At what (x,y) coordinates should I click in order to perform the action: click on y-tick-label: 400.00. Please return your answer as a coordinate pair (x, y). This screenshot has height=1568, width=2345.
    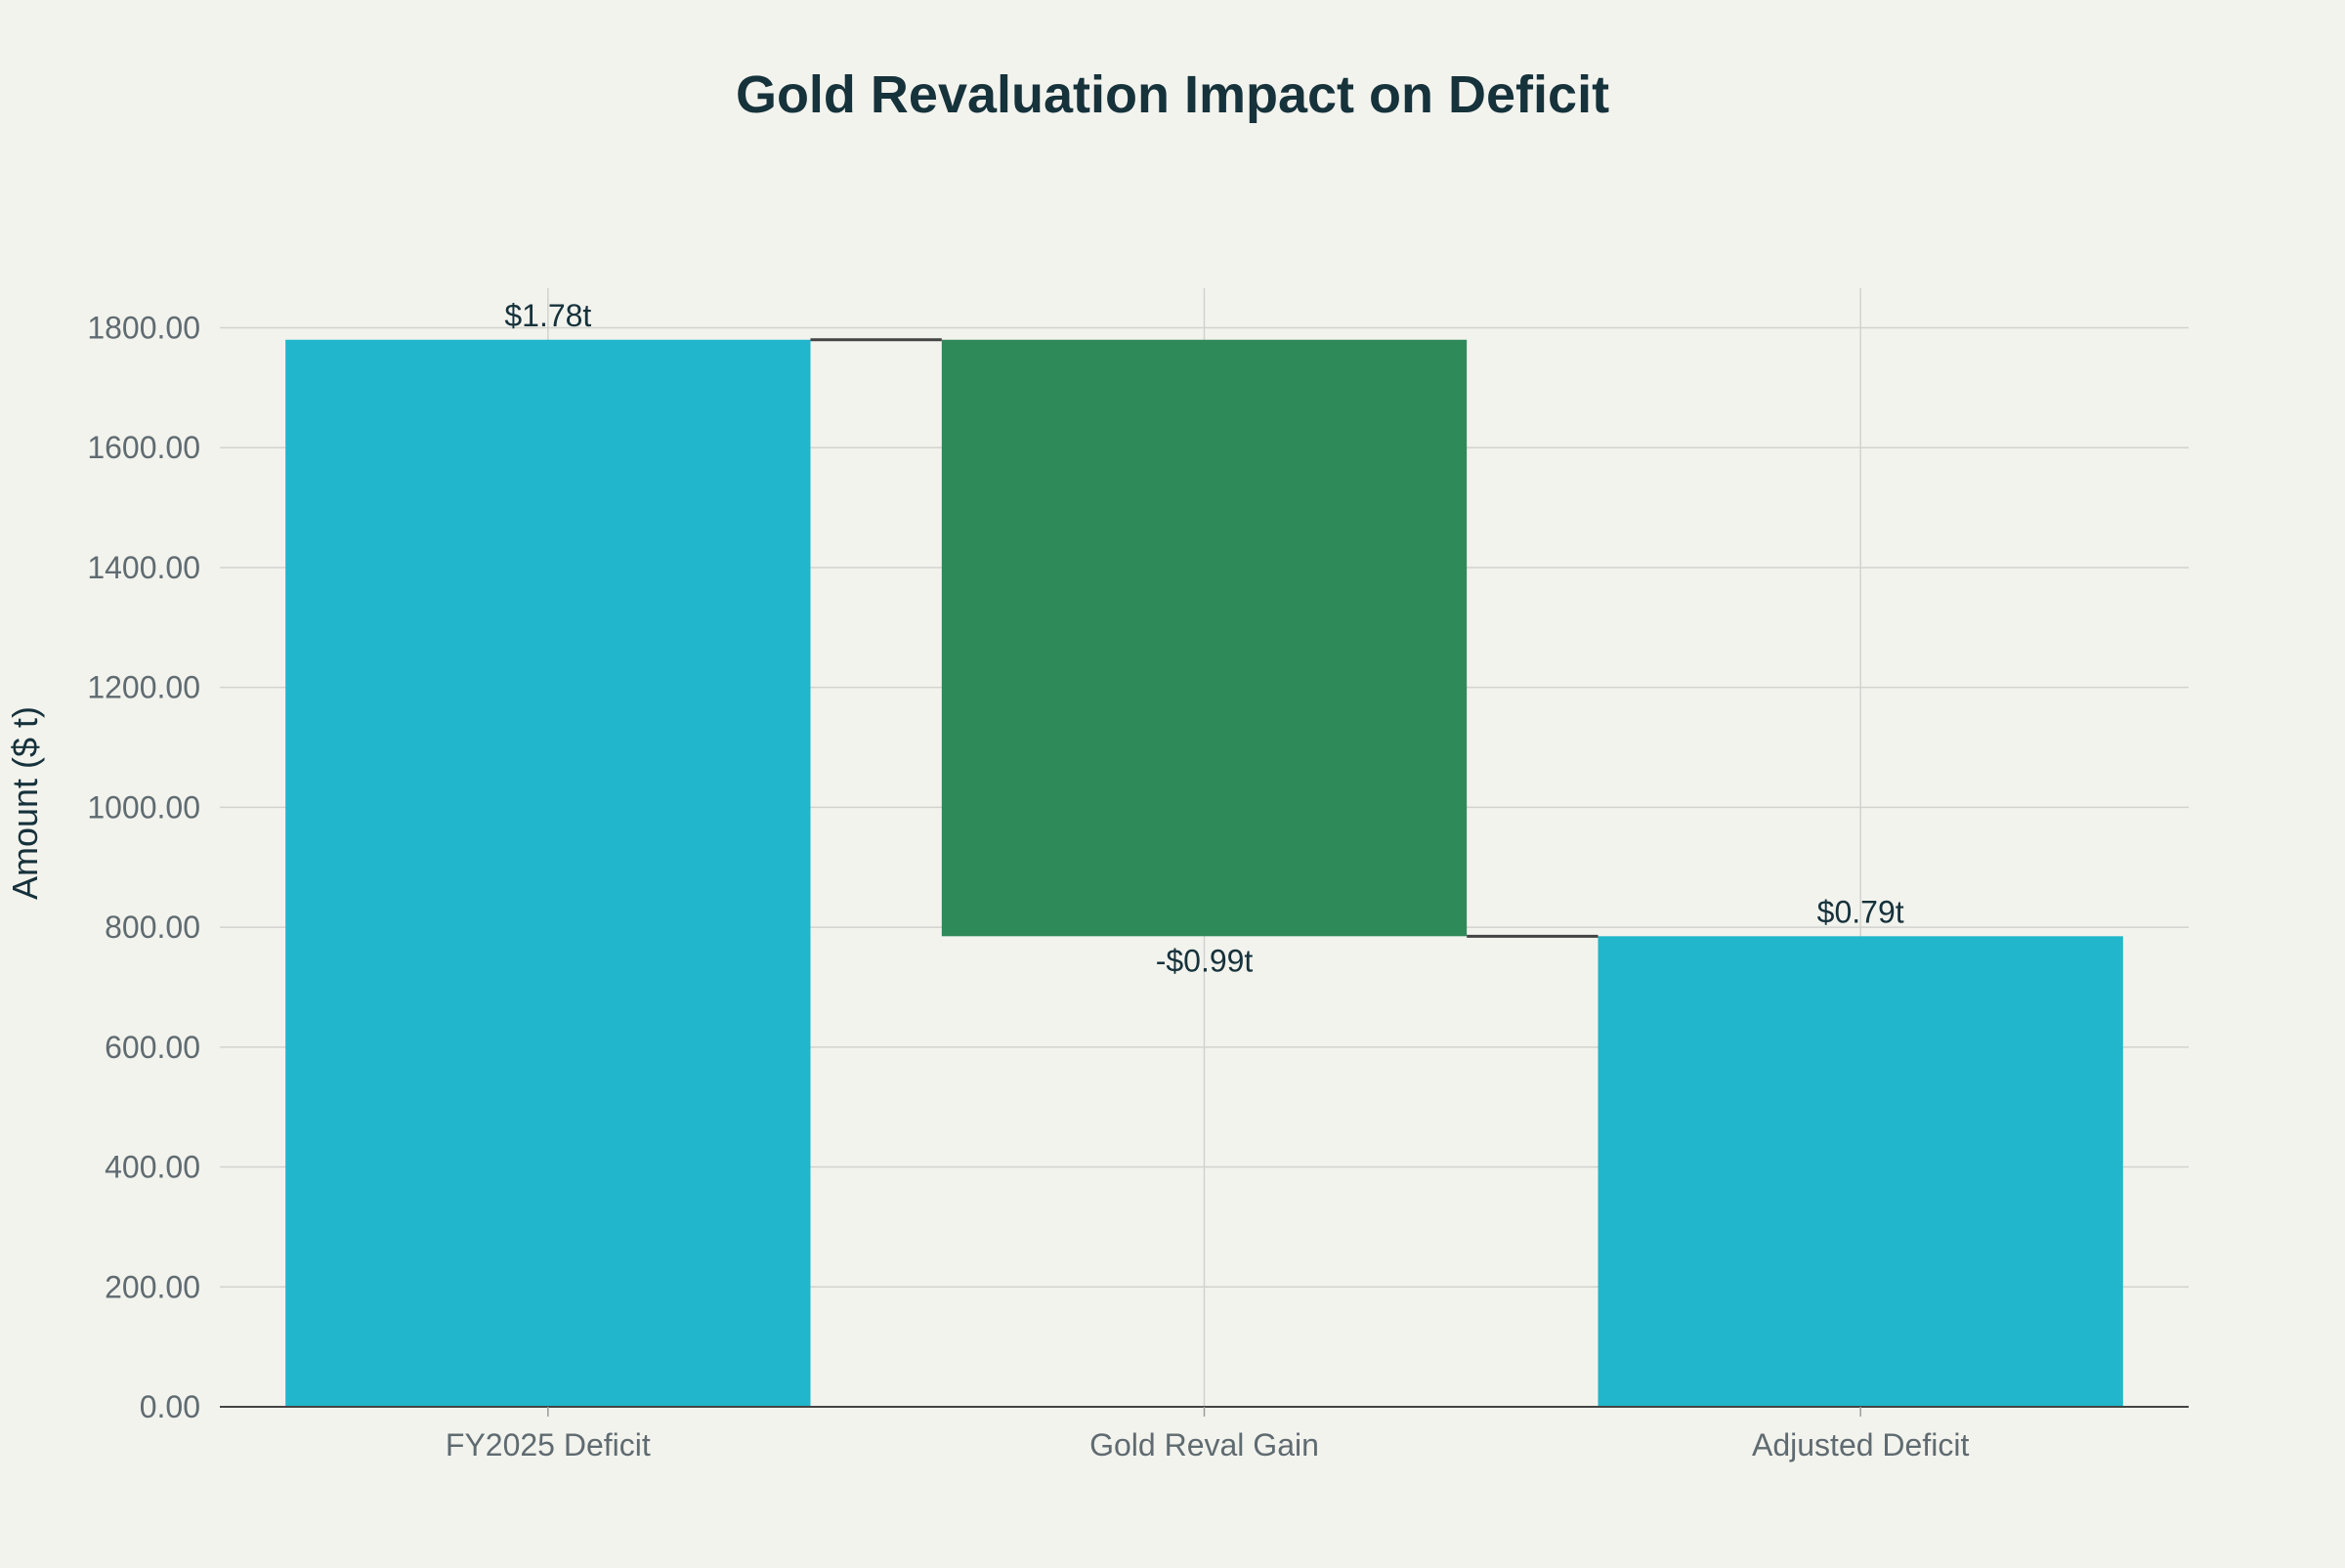
    Looking at the image, I should click on (152, 1167).